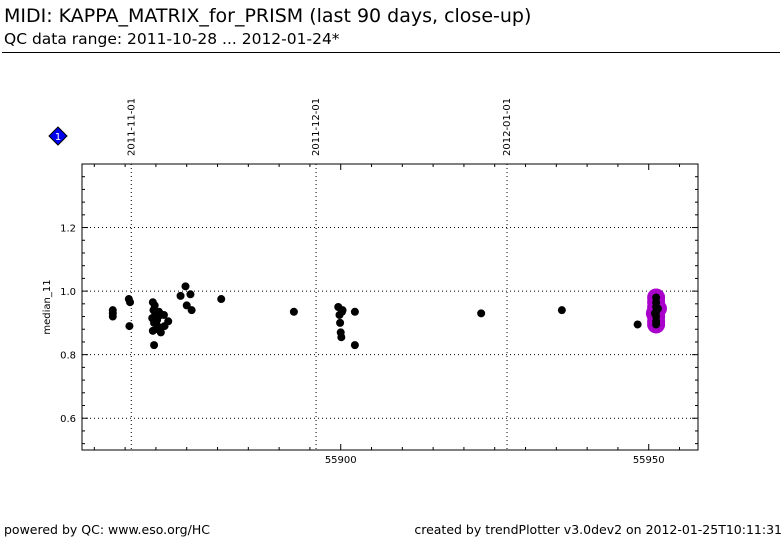 The width and height of the screenshot is (782, 542). Describe the element at coordinates (391, 52) in the screenshot. I see `title-divider` at that location.